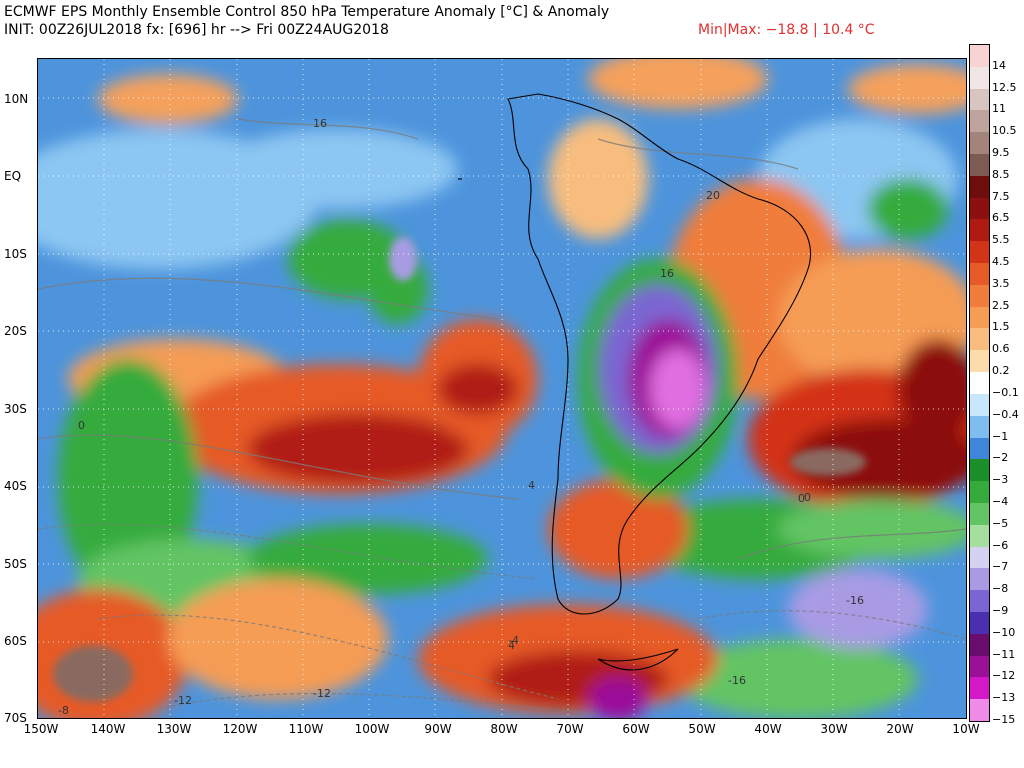 Image resolution: width=1024 pixels, height=768 pixels. Describe the element at coordinates (15, 564) in the screenshot. I see `lat-label: 50S` at that location.